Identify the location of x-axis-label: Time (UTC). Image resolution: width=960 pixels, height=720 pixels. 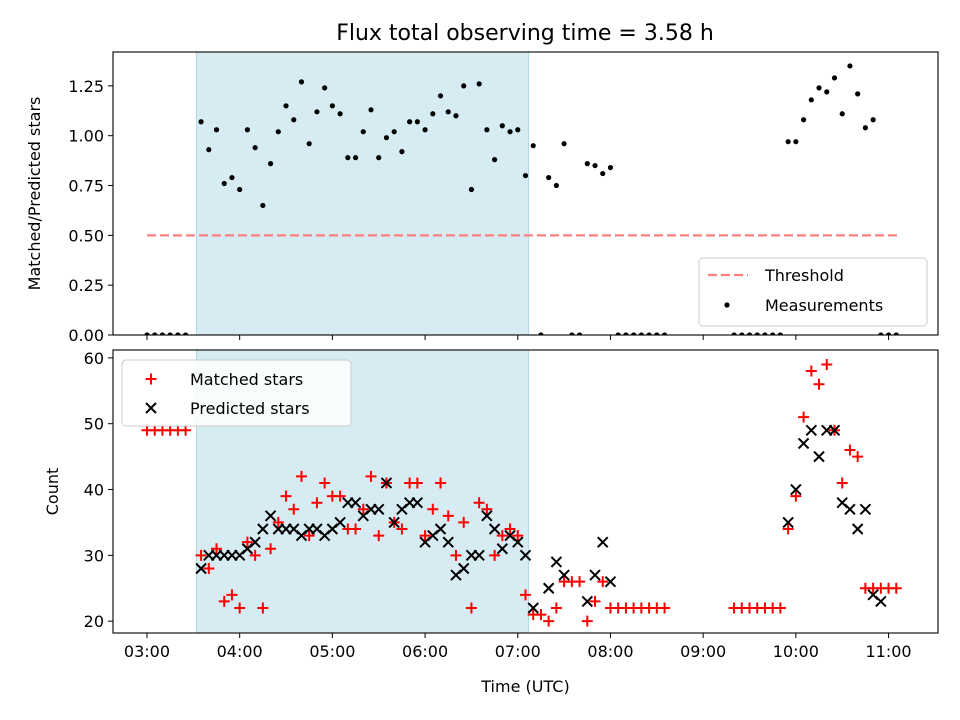
(524, 686).